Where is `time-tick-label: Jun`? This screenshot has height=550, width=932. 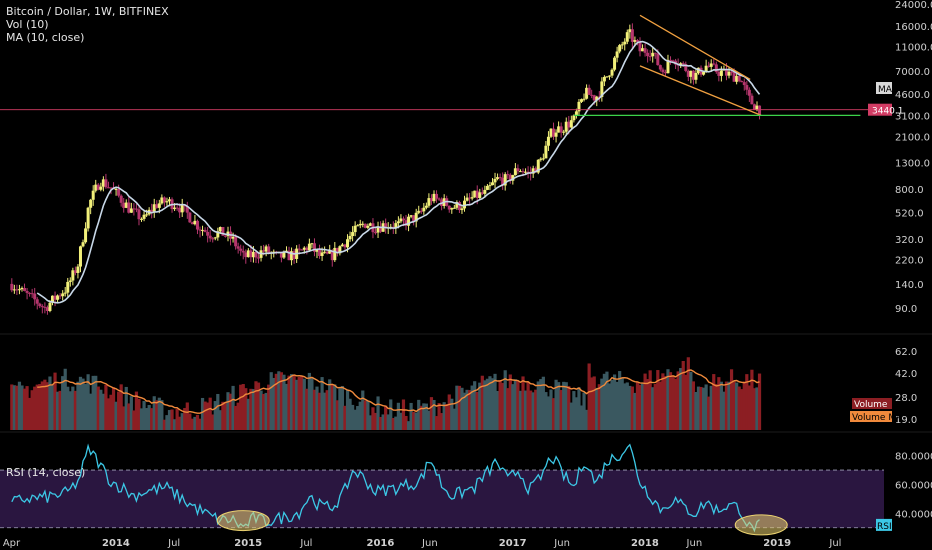 time-tick-label: Jun is located at coordinates (429, 543).